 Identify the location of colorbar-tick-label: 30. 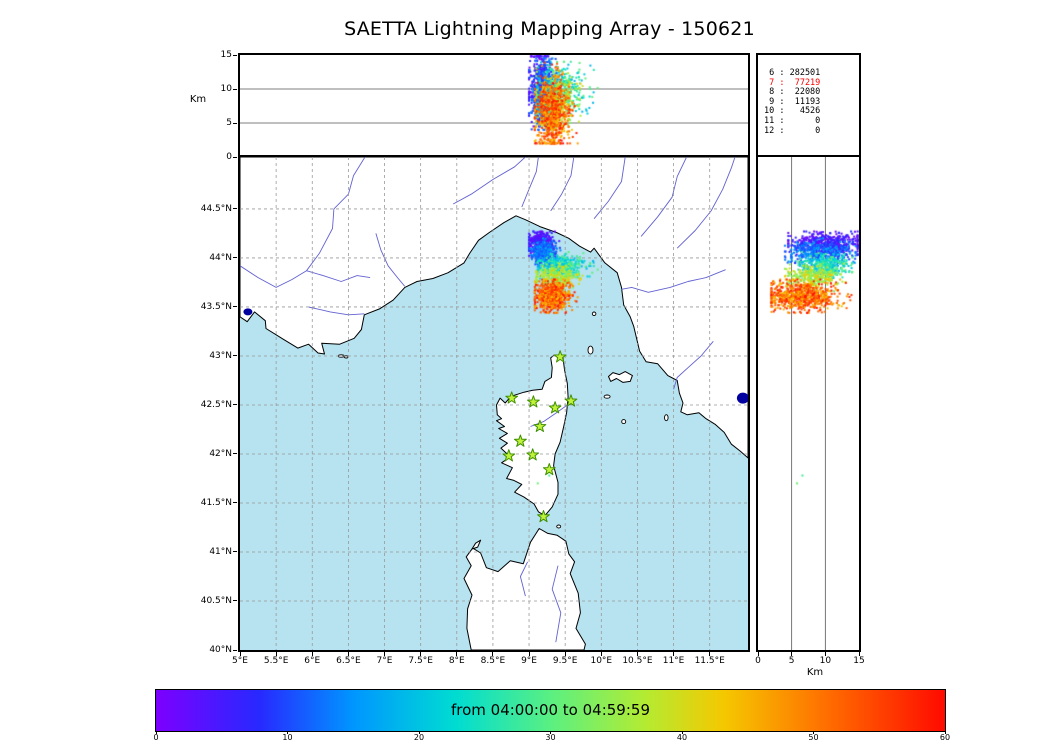
(550, 737).